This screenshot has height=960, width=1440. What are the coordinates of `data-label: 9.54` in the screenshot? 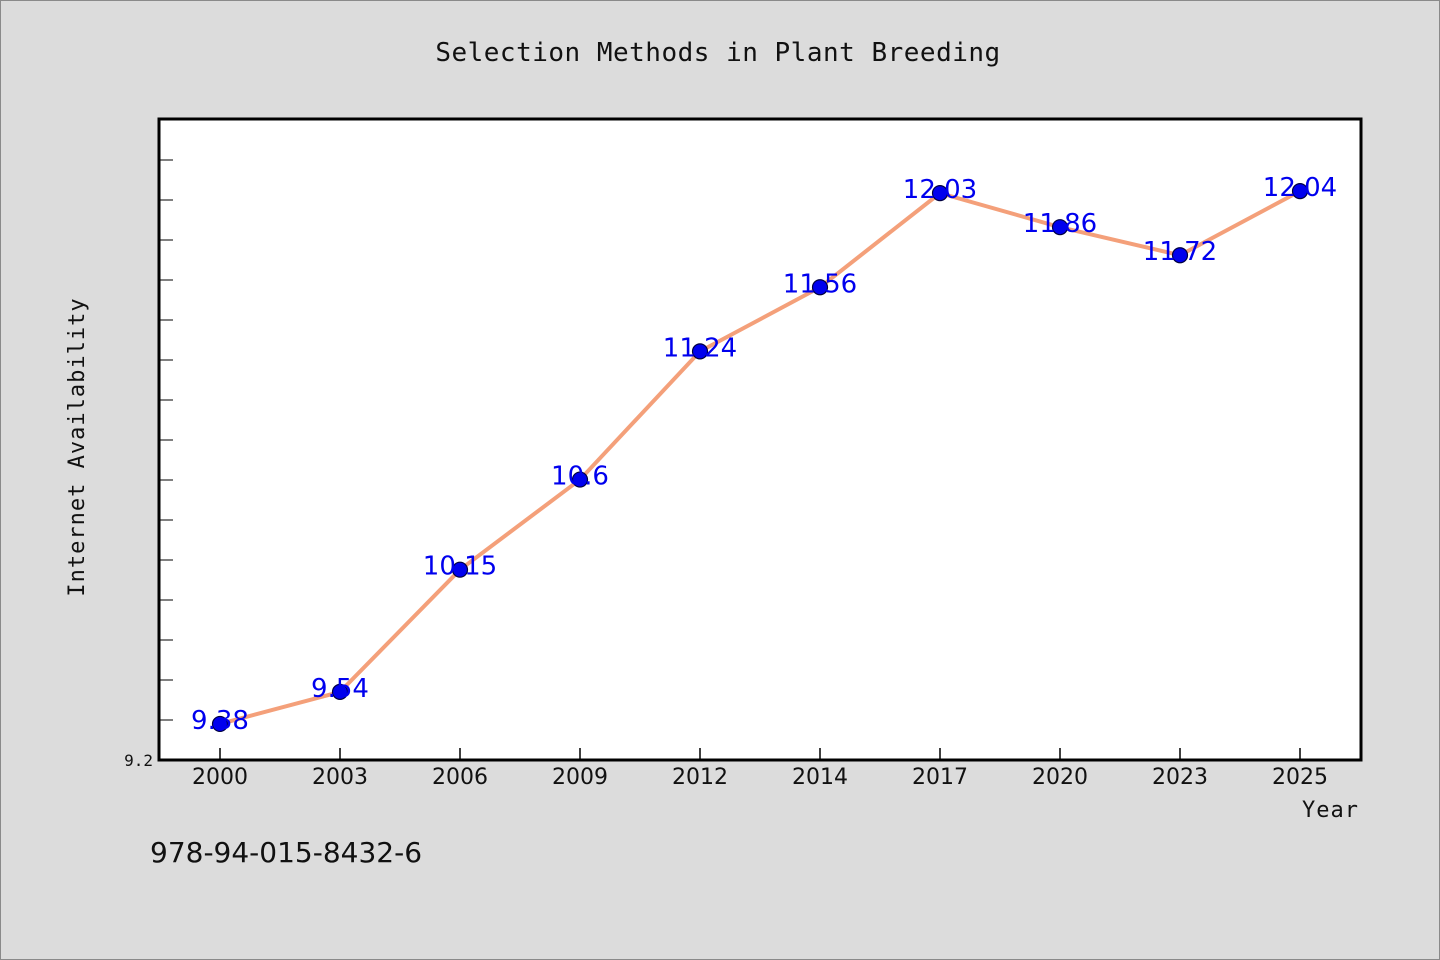 It's located at (340, 689).